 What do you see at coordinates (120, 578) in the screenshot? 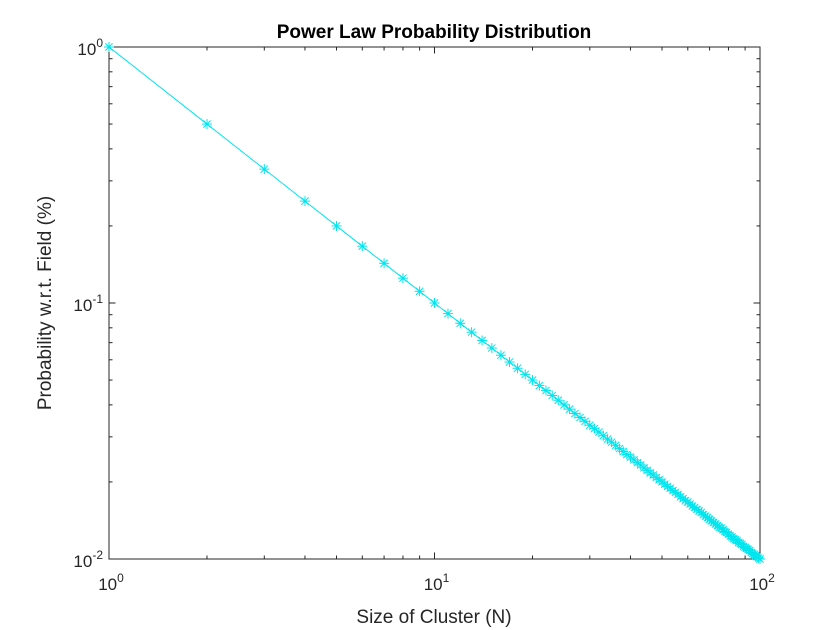
I see `x-tick-label-exponent: 0` at bounding box center [120, 578].